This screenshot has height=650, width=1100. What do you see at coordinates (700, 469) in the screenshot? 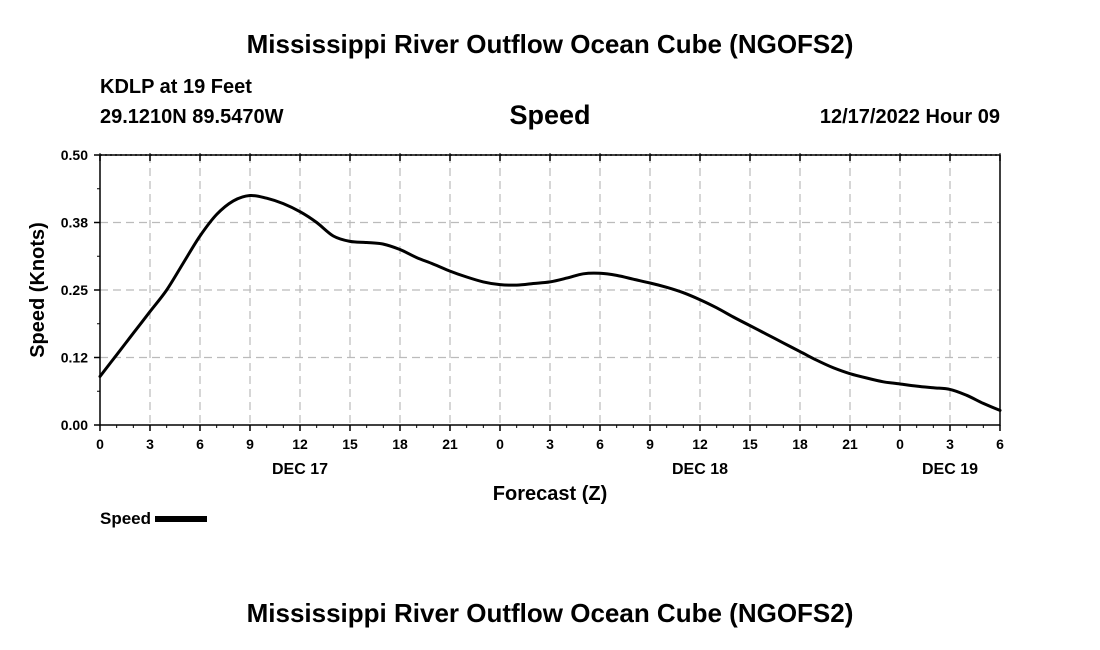
I see `x-day-label: DEC 18` at bounding box center [700, 469].